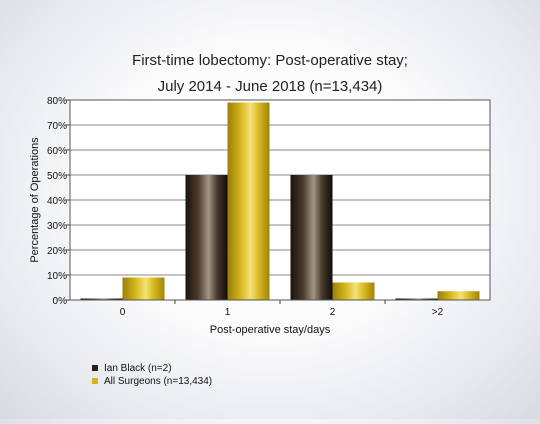  What do you see at coordinates (152, 375) in the screenshot?
I see `legend: Ian Black (n=2) All Surgeons (n=13,434)` at bounding box center [152, 375].